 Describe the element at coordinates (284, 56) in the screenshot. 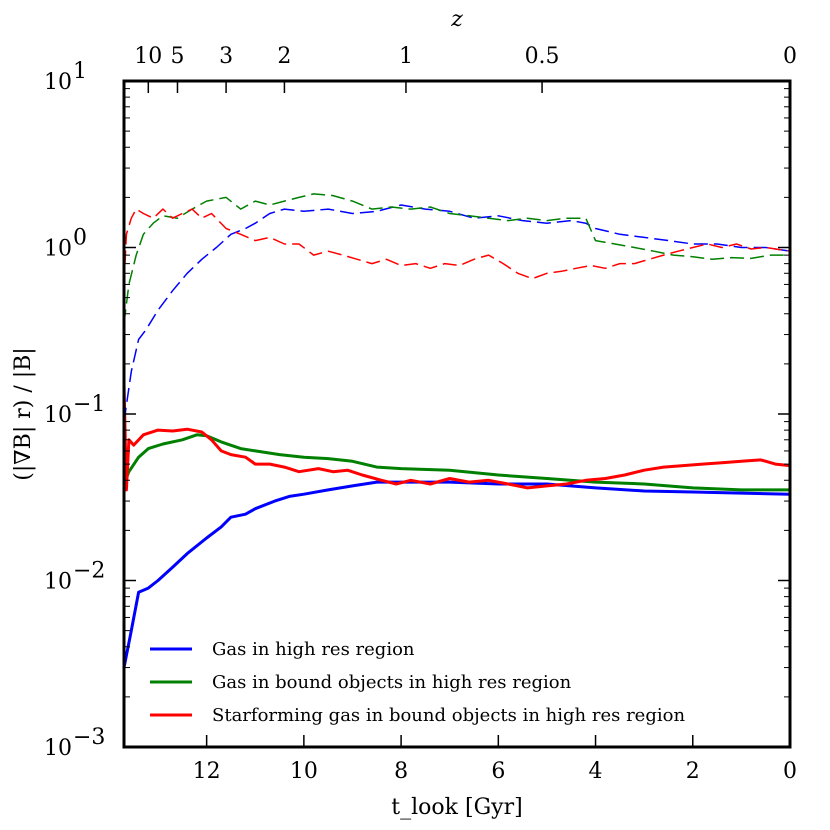

I see `top-tick-label: 2` at that location.